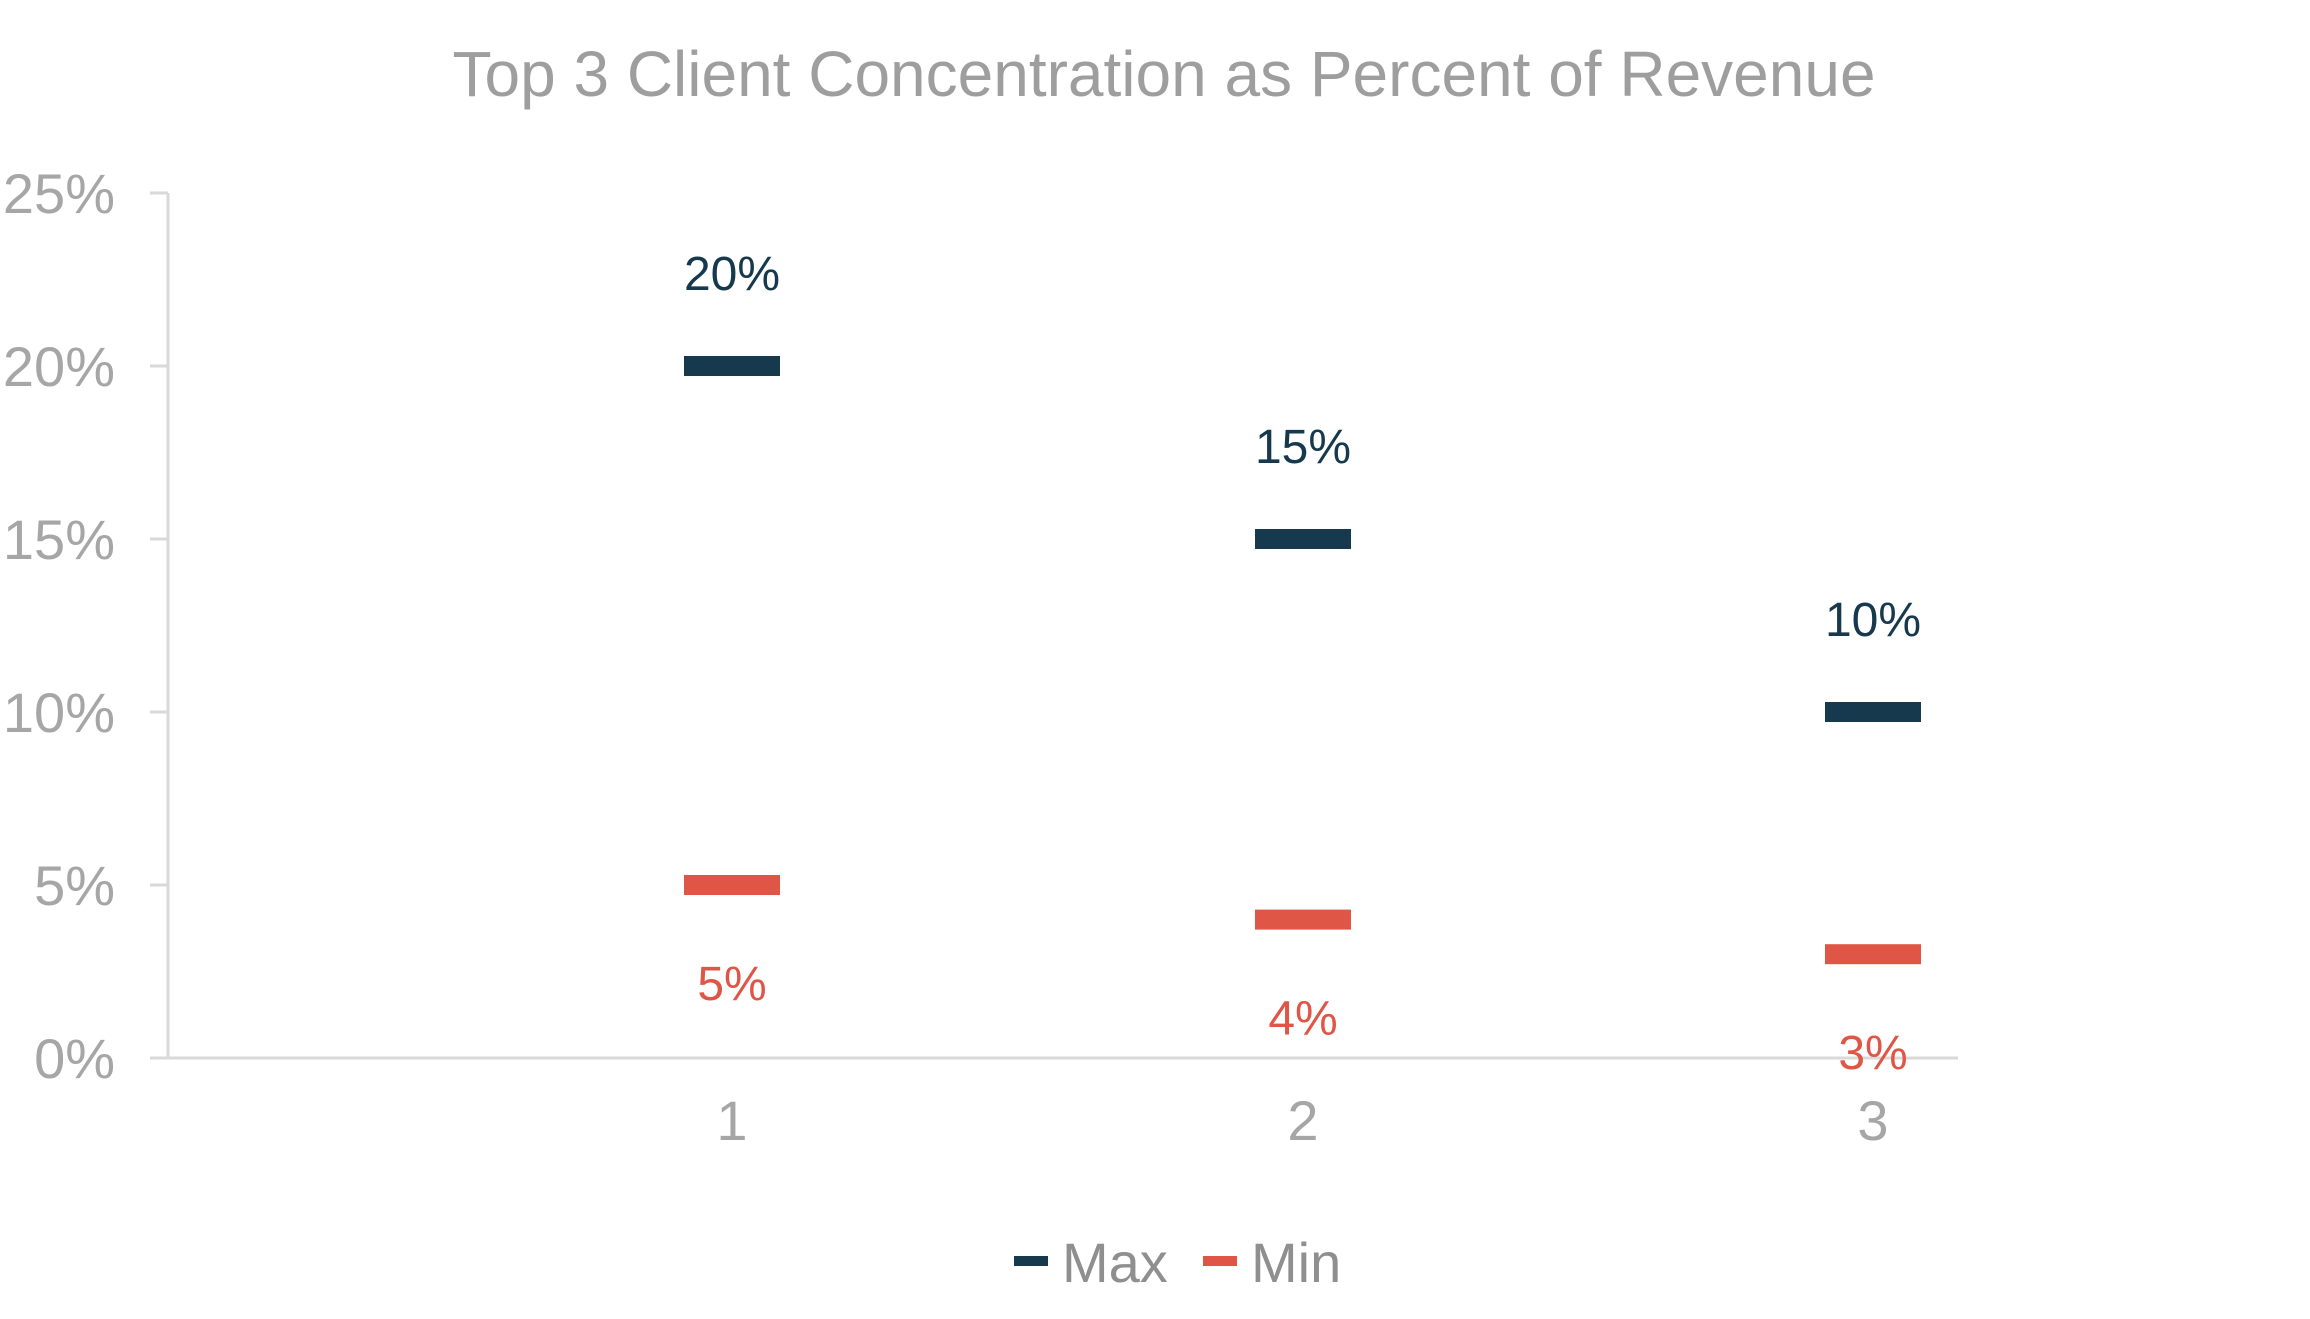 The width and height of the screenshot is (2310, 1319). Describe the element at coordinates (1872, 1053) in the screenshot. I see `data-label-min: 3%` at that location.